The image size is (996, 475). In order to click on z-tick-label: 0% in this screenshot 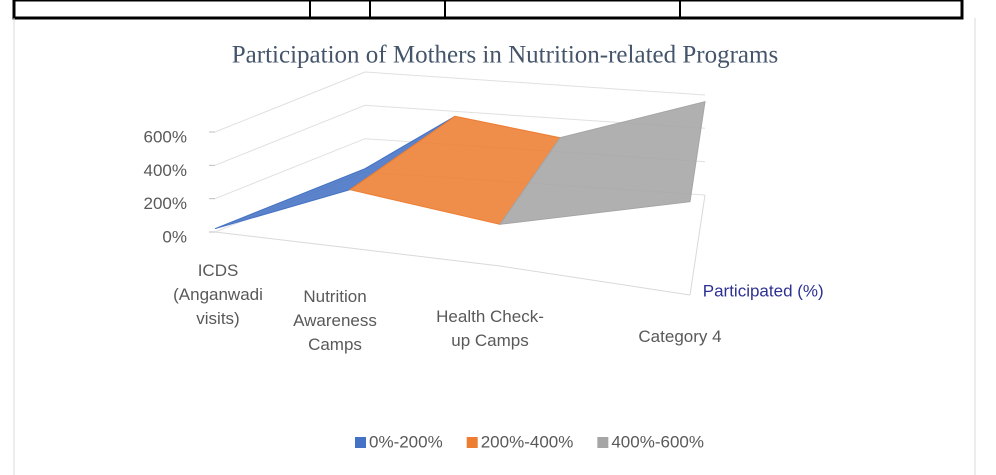, I will do `click(174, 236)`.